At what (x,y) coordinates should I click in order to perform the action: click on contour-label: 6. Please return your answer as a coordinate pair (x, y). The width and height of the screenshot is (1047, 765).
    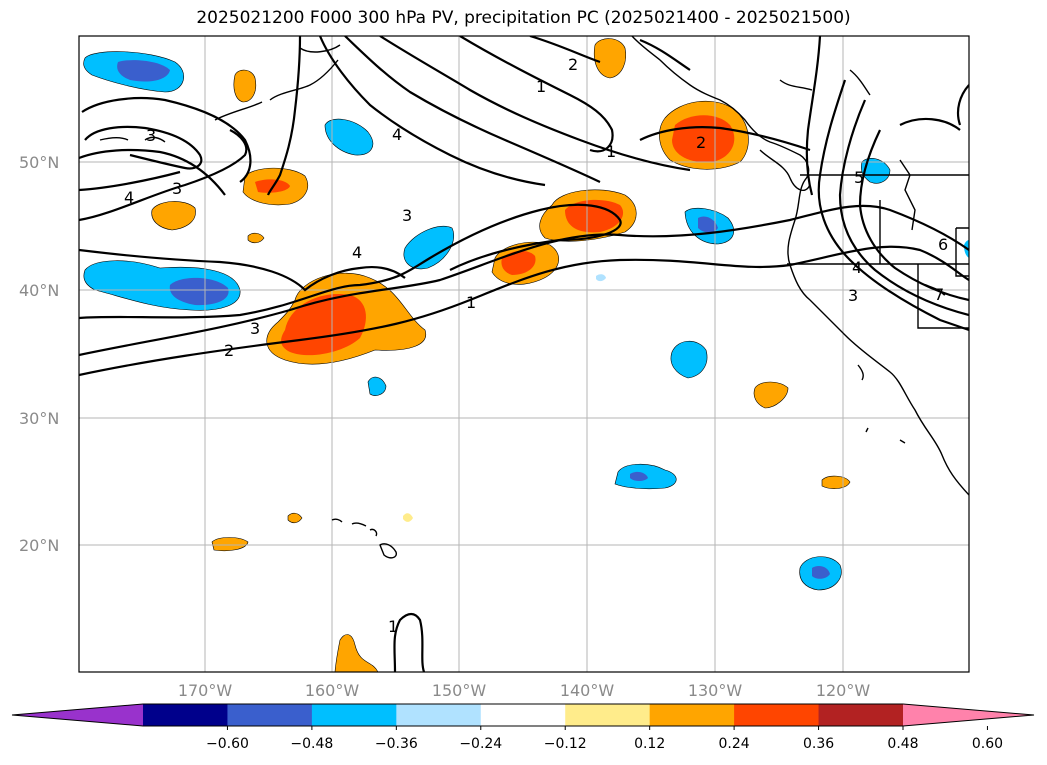
    Looking at the image, I should click on (943, 244).